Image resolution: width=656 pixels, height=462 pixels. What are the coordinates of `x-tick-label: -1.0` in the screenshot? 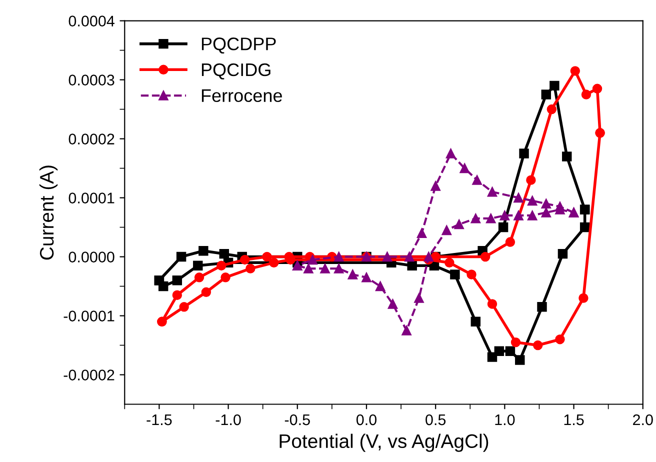 It's located at (228, 420).